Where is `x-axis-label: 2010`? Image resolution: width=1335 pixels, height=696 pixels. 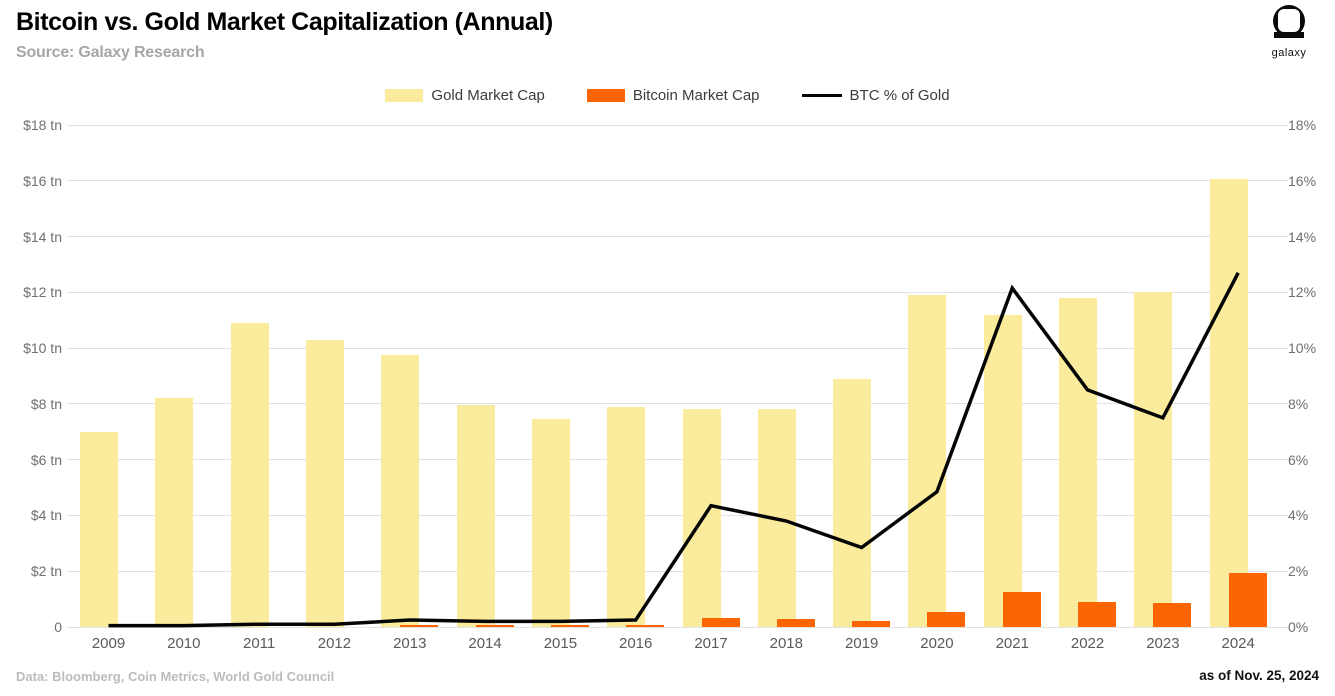
x-axis-label: 2010 is located at coordinates (184, 643).